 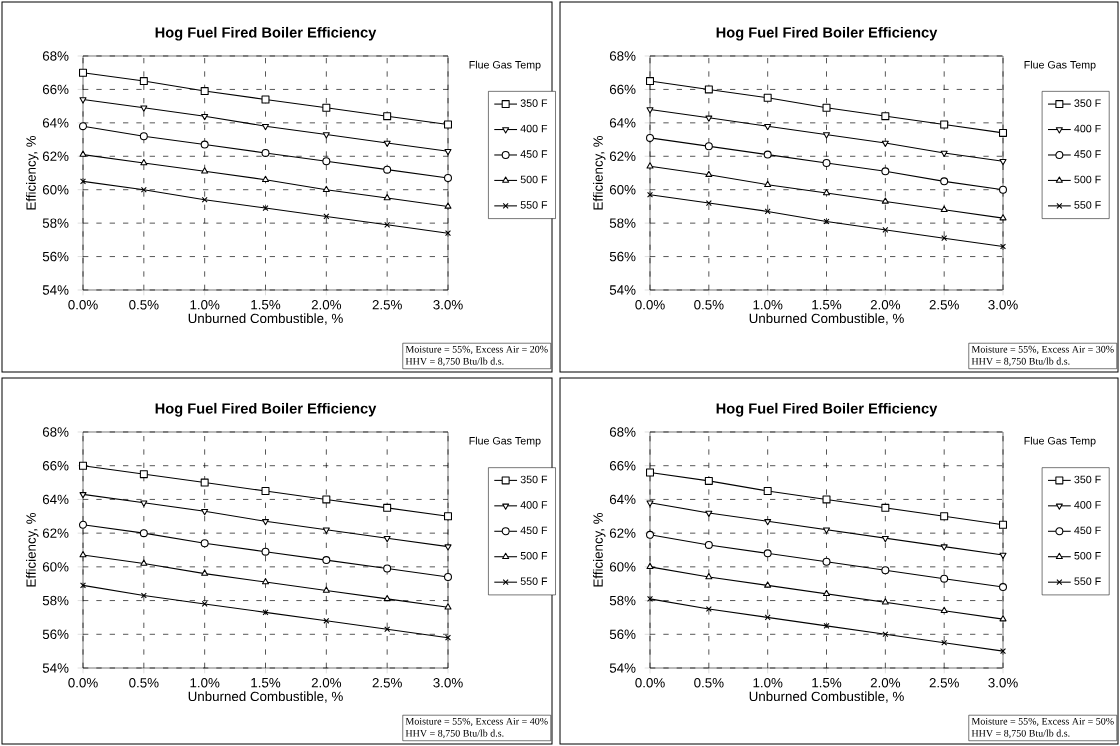 What do you see at coordinates (1042, 350) in the screenshot?
I see `text: Moisture = 55%, Excess Air = 30%` at bounding box center [1042, 350].